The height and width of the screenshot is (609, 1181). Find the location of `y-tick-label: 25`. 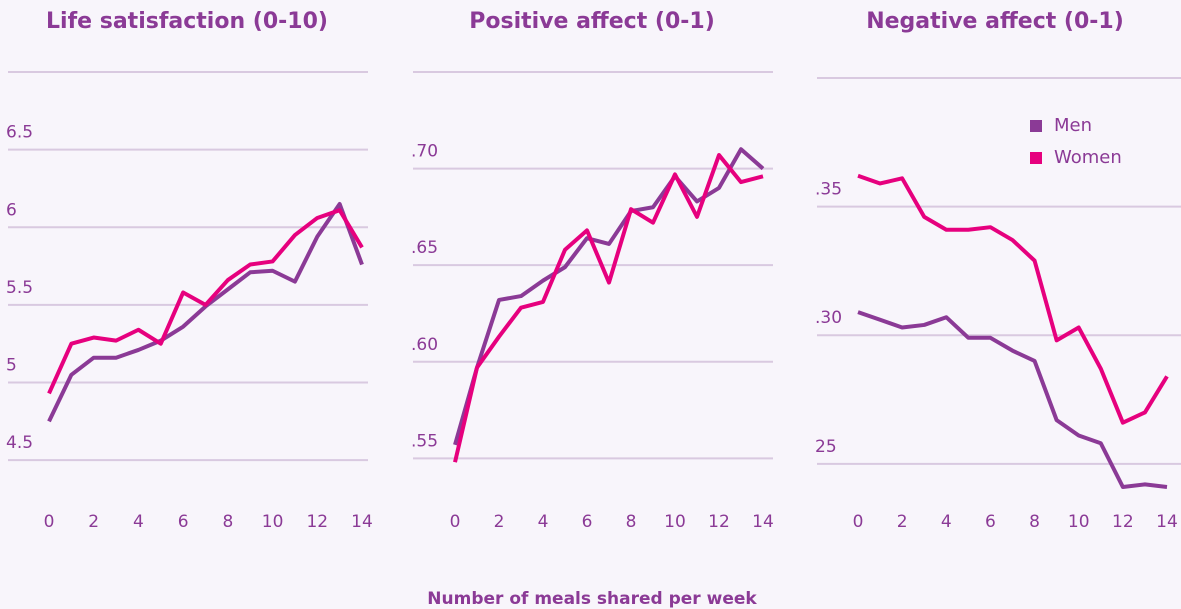

y-tick-label: 25 is located at coordinates (826, 447).